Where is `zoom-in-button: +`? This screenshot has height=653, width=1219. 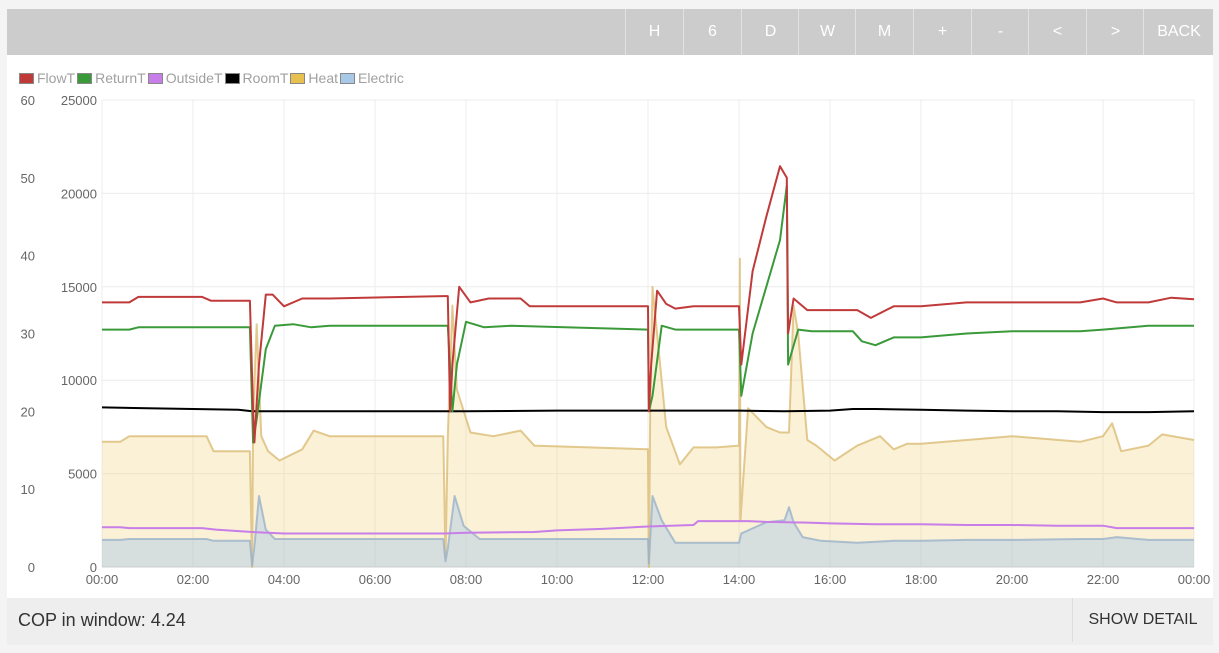
zoom-in-button: + is located at coordinates (942, 32).